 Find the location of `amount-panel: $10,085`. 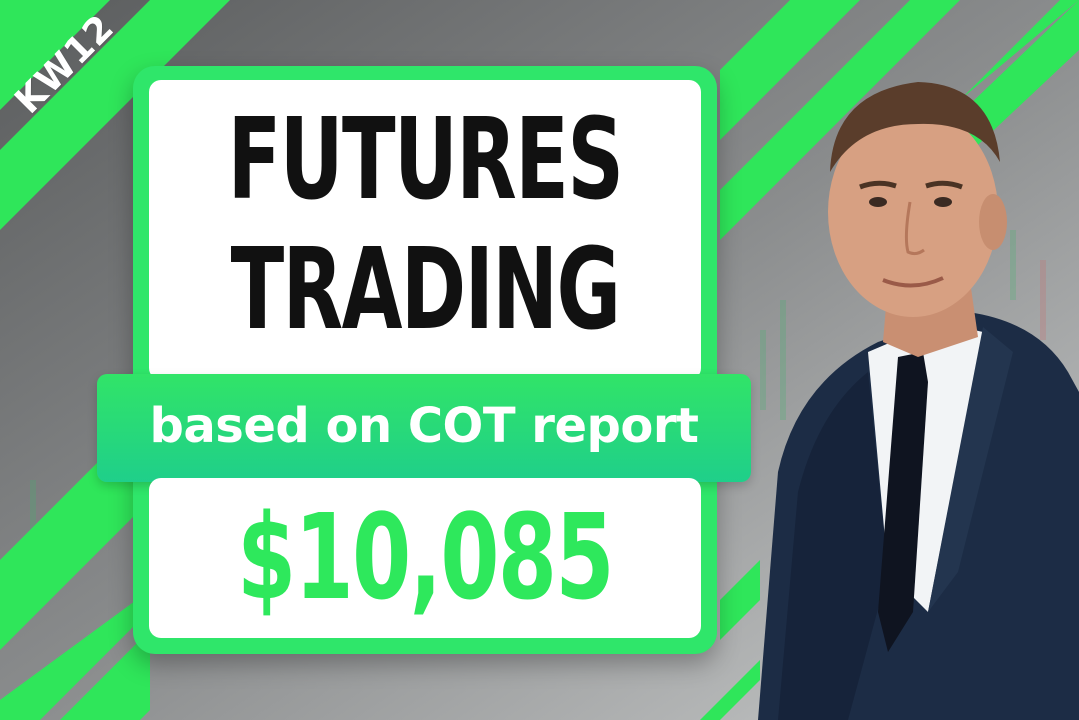

amount-panel: $10,085 is located at coordinates (425, 558).